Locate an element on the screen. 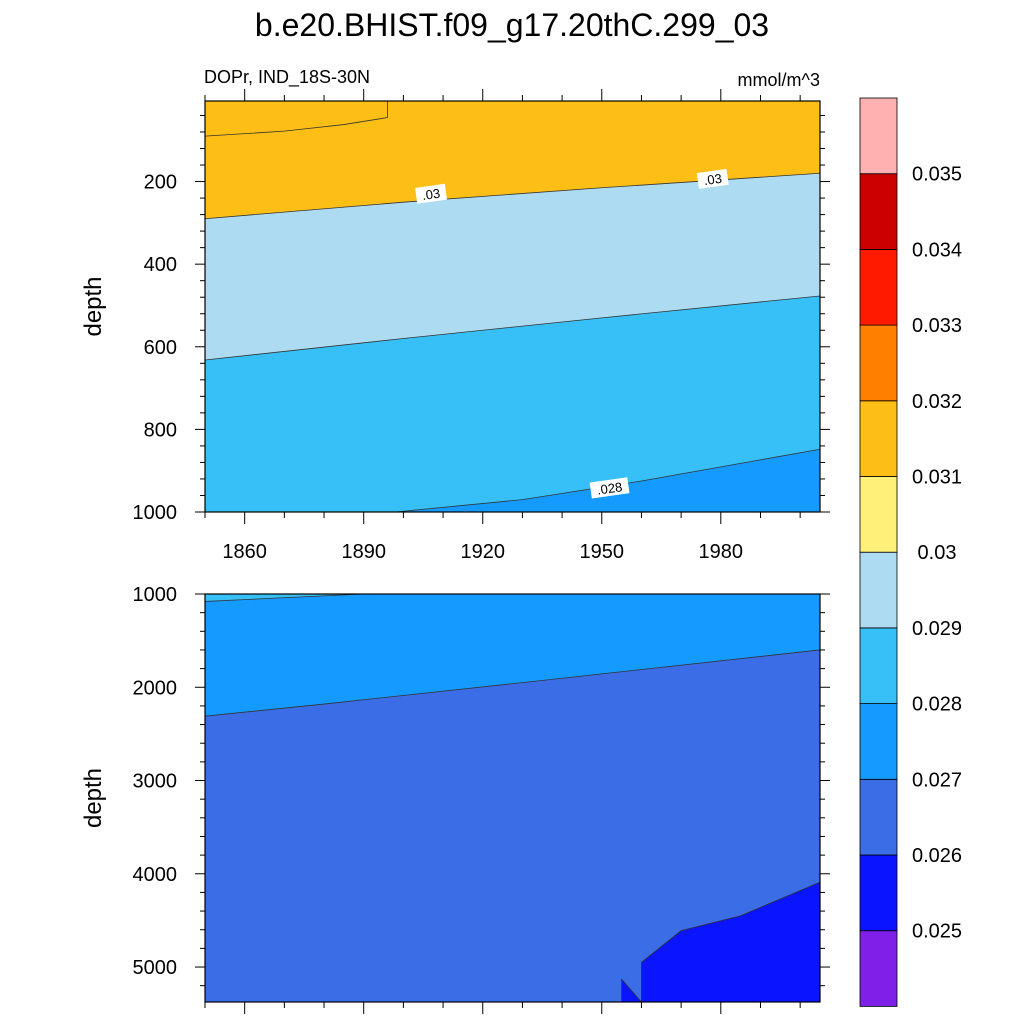 The image size is (1024, 1024). contour-label: .028 is located at coordinates (609, 488).